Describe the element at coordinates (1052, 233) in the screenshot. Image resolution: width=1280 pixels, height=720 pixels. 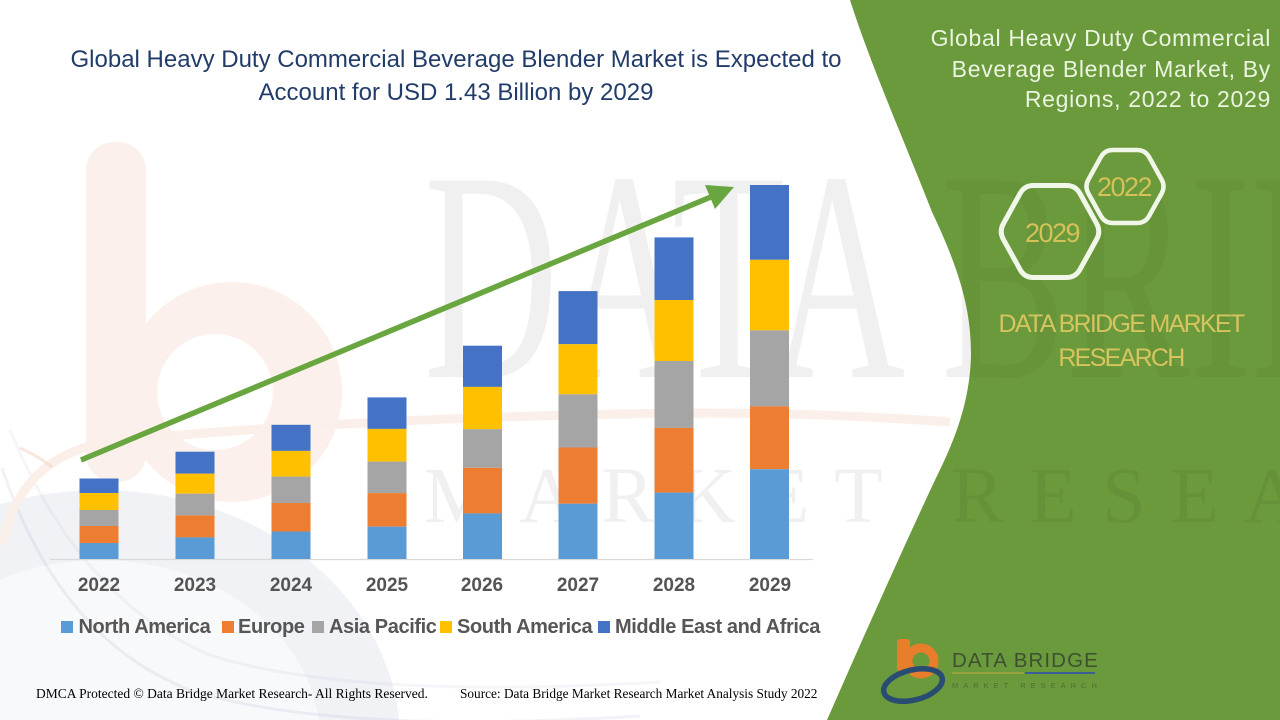
I see `svg-text: 2029` at that location.